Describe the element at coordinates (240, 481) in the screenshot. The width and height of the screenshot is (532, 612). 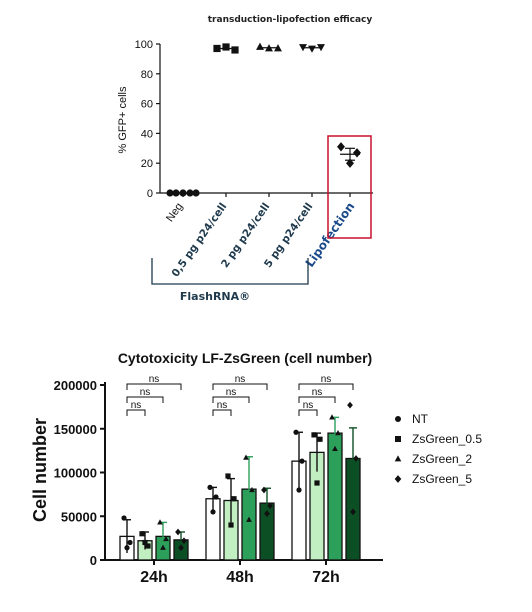
I see `chart2-bars` at that location.